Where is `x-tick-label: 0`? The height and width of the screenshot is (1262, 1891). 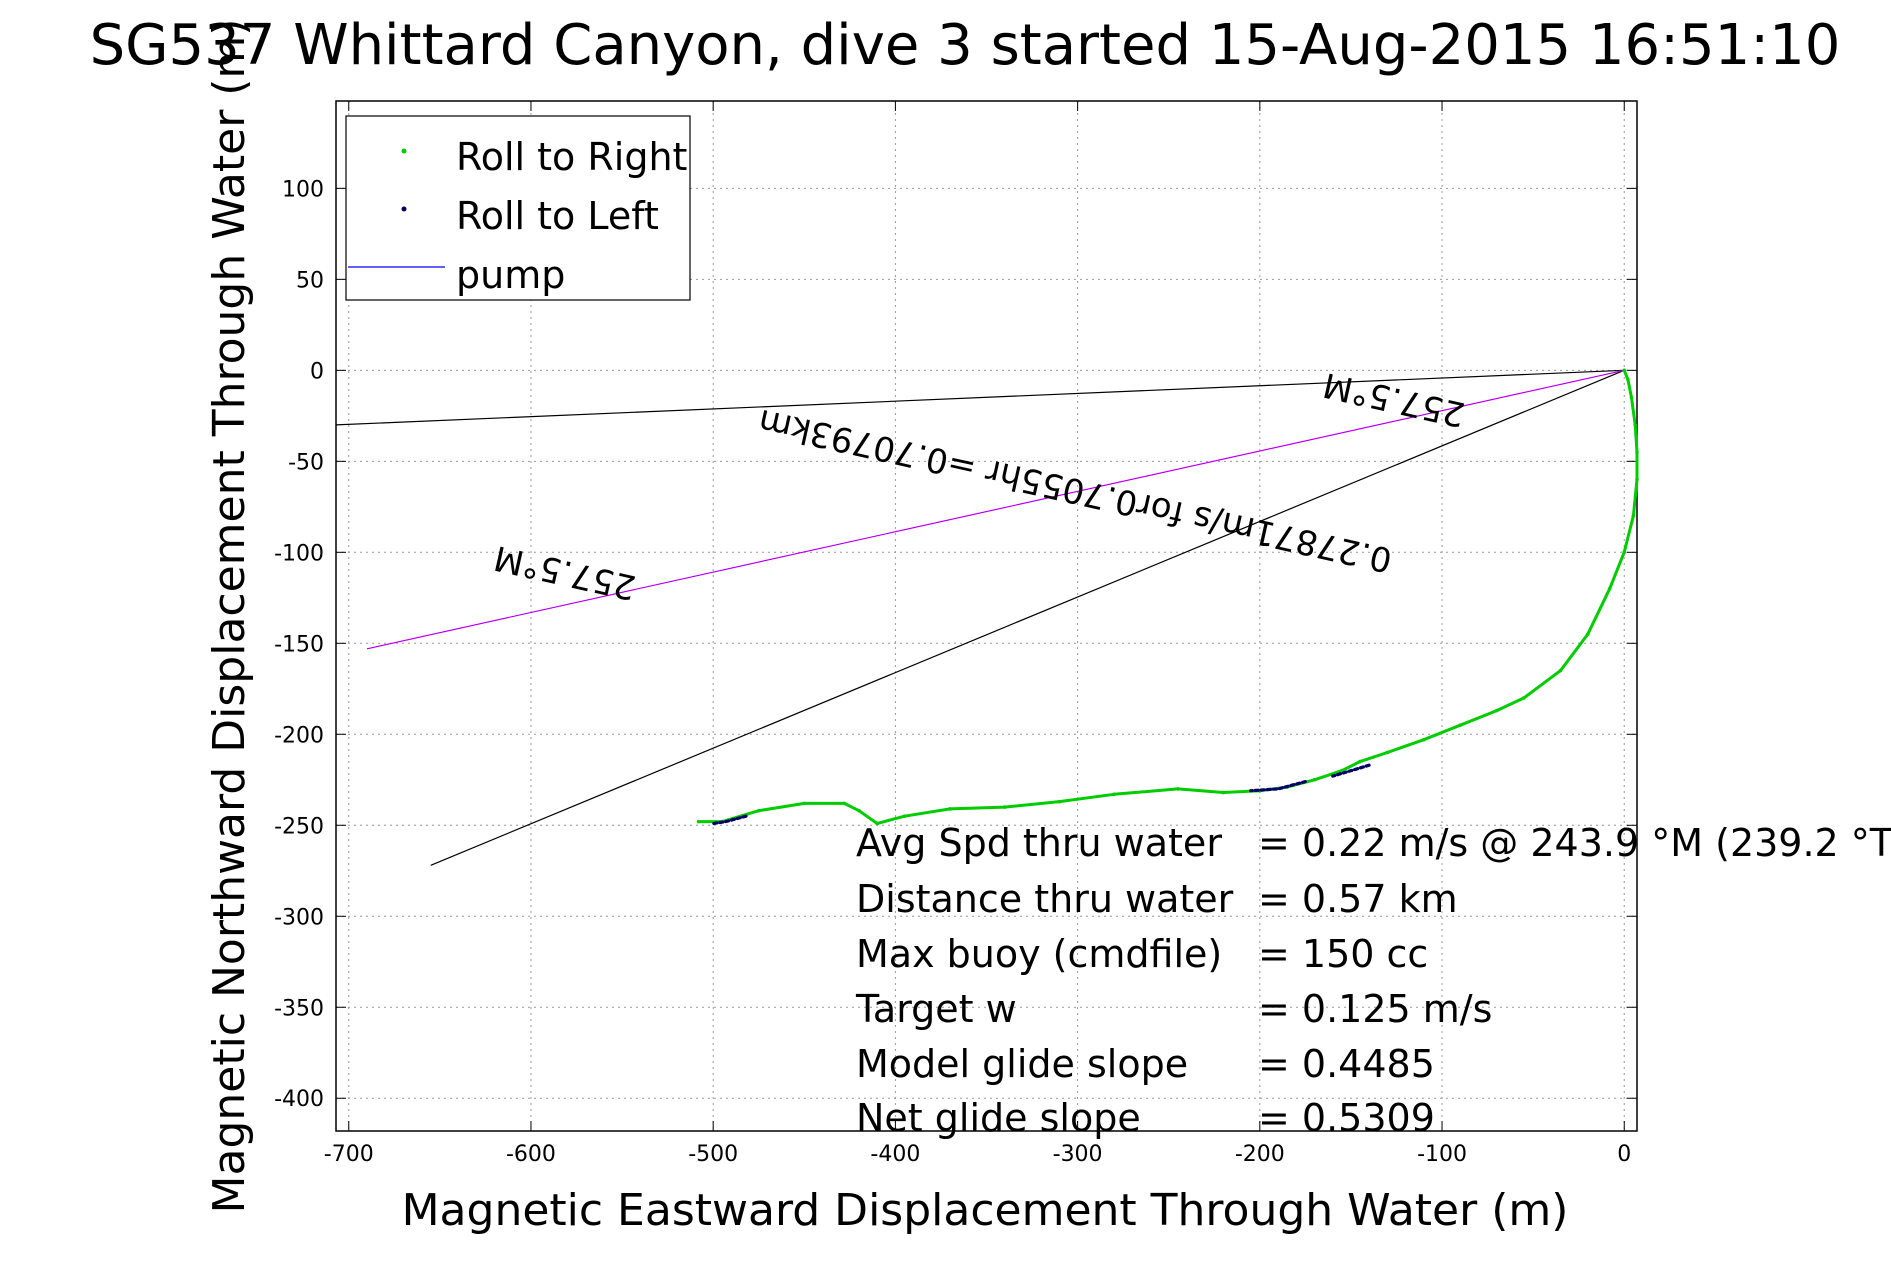
x-tick-label: 0 is located at coordinates (1624, 1154).